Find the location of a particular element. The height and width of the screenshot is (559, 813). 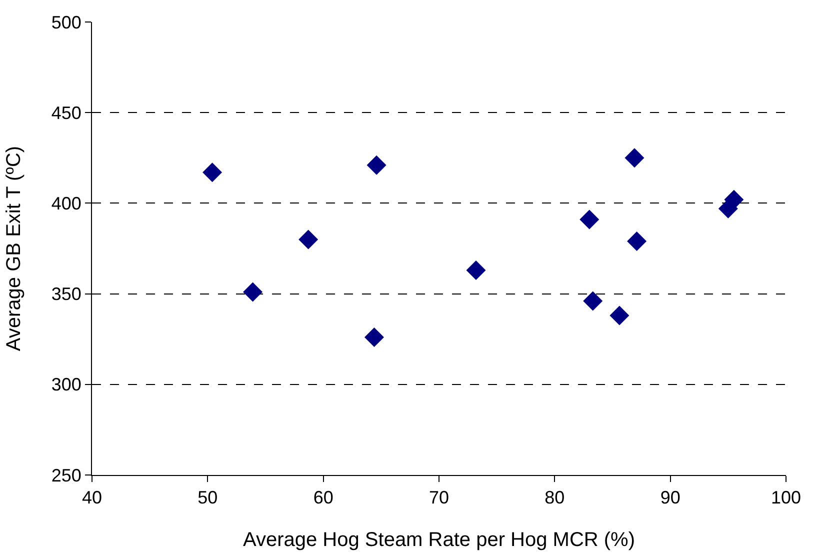

x-tick-label: 50 is located at coordinates (208, 498).